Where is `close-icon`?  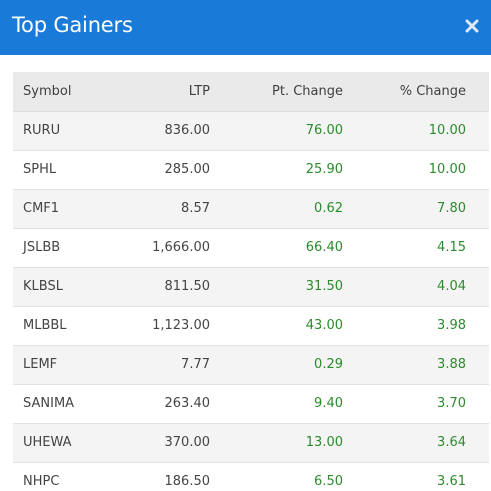 close-icon is located at coordinates (472, 26).